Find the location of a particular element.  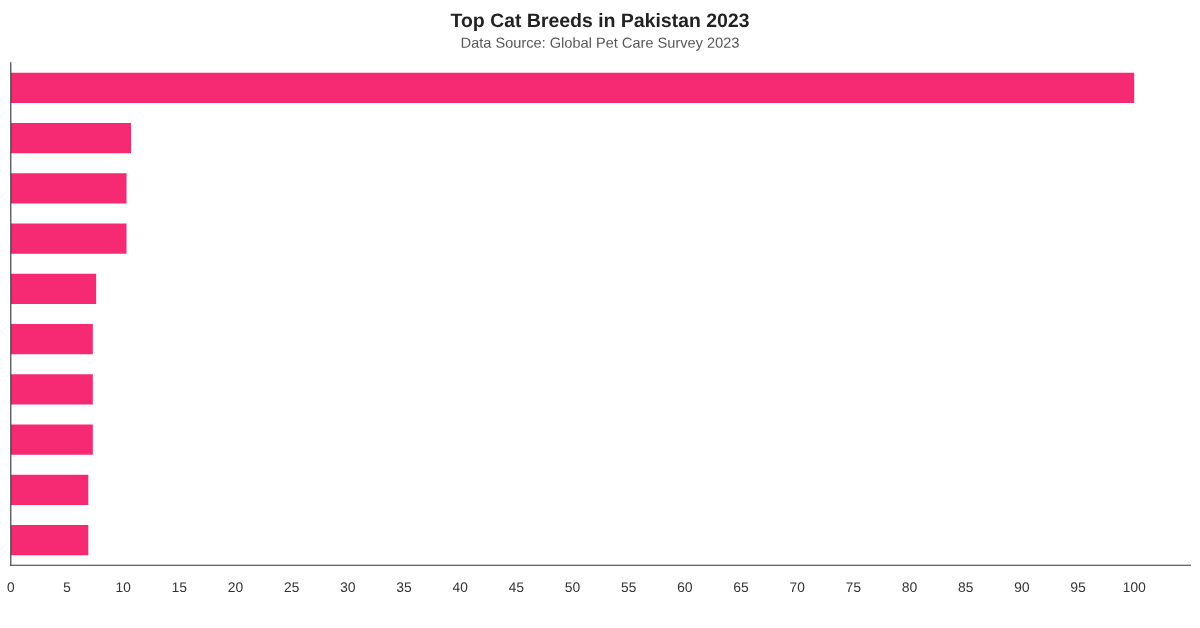

x-tick-label: 100 is located at coordinates (1134, 587).